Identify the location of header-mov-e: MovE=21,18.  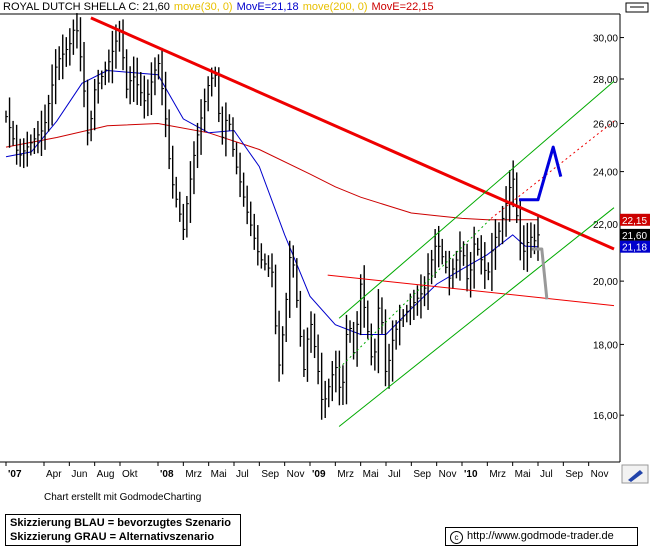
(268, 7).